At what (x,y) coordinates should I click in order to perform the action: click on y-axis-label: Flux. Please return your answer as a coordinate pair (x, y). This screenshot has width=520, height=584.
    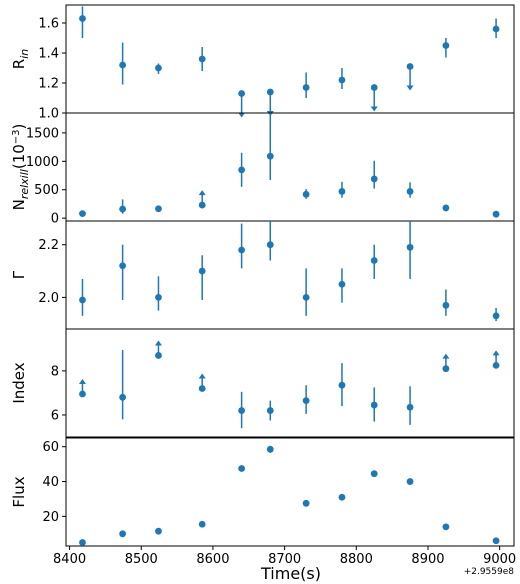
    Looking at the image, I should click on (19, 491).